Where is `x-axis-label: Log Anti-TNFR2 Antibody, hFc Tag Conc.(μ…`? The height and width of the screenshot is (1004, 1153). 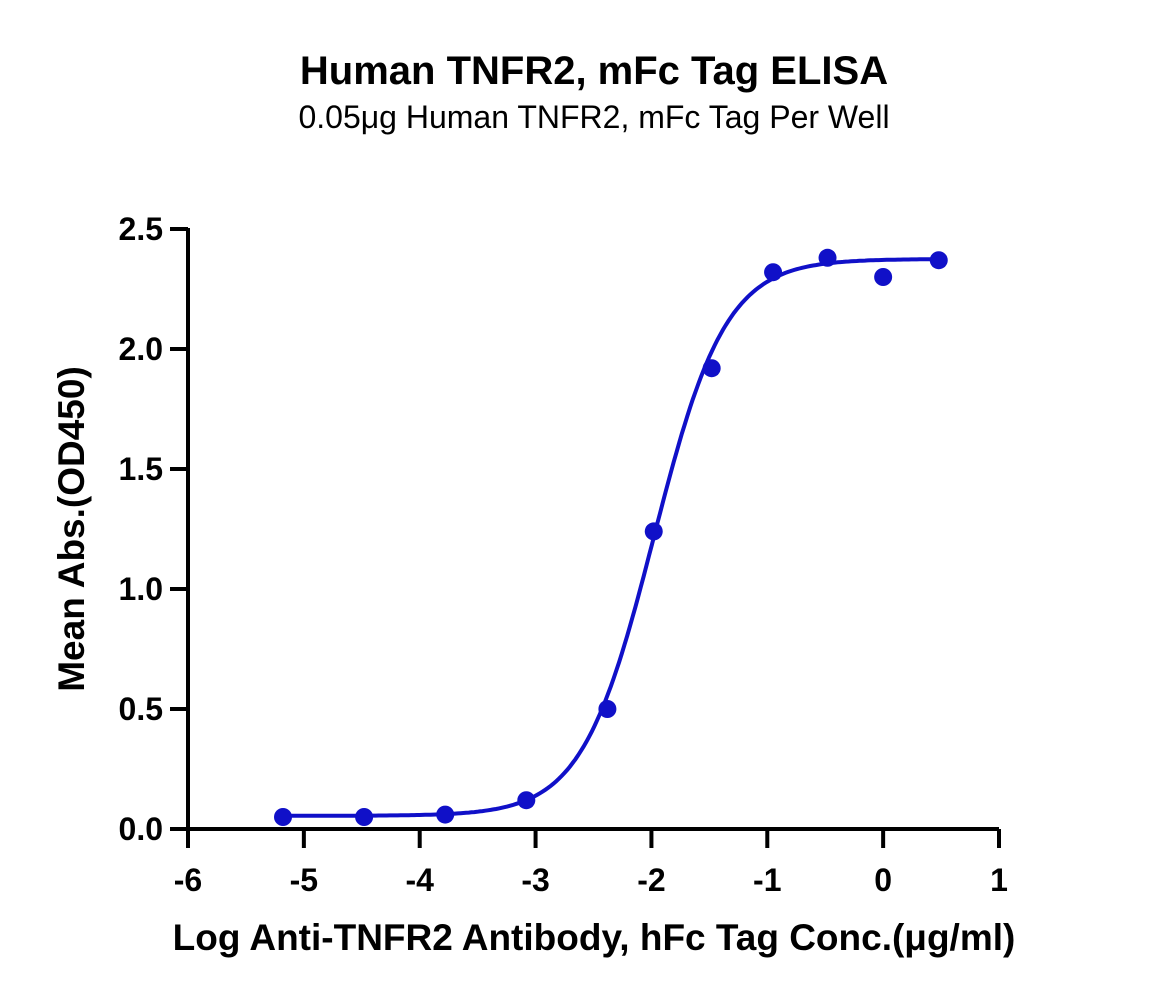 x-axis-label: Log Anti-TNFR2 Antibody, hFc Tag Conc.(μ… is located at coordinates (594, 937).